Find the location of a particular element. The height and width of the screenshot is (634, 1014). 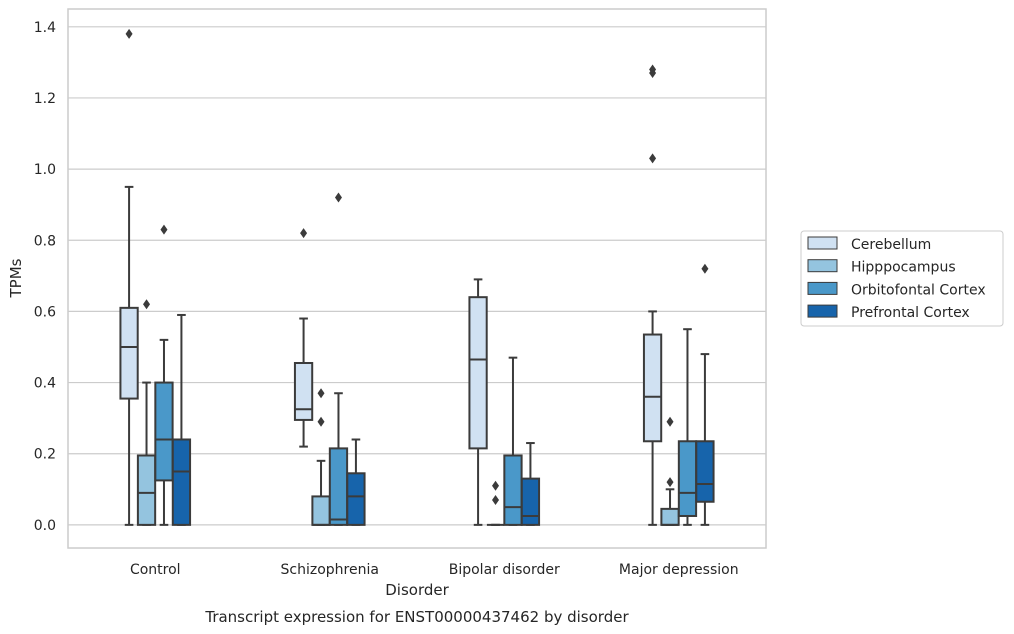

x-tick-label: Bipolar disorder is located at coordinates (504, 570).